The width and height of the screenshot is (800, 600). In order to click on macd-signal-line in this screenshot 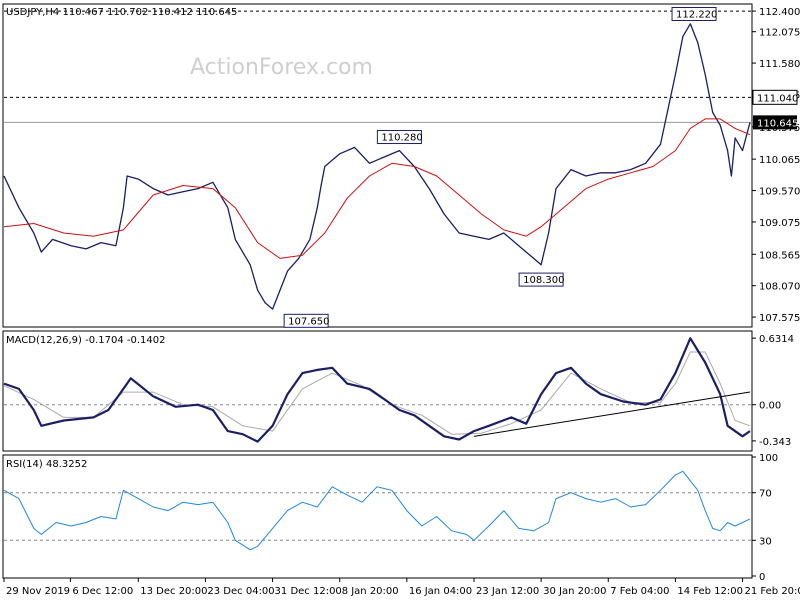, I will do `click(377, 393)`.